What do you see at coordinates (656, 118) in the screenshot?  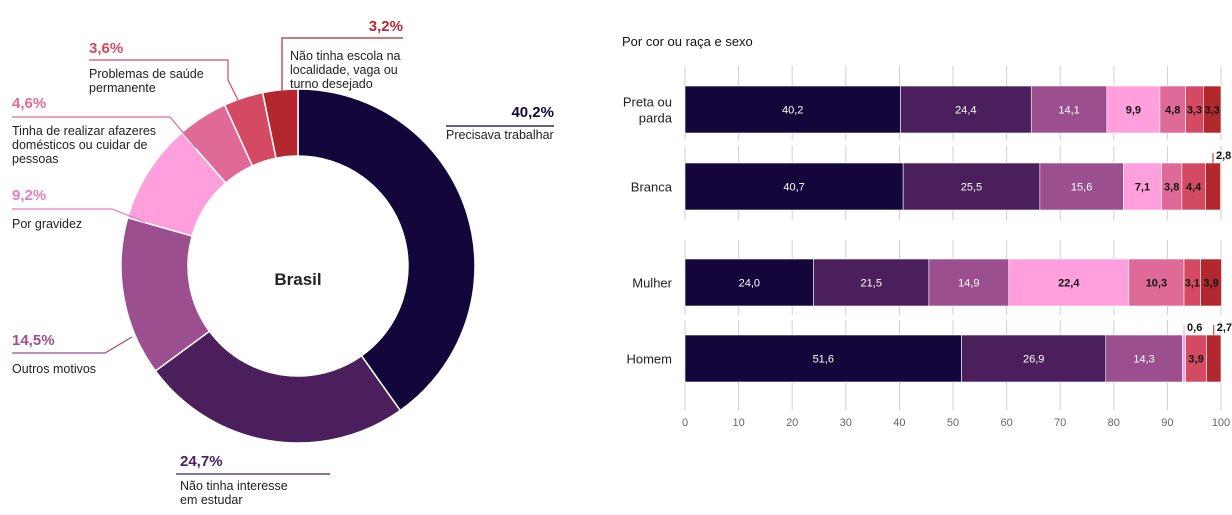 I see `category-label: parda` at bounding box center [656, 118].